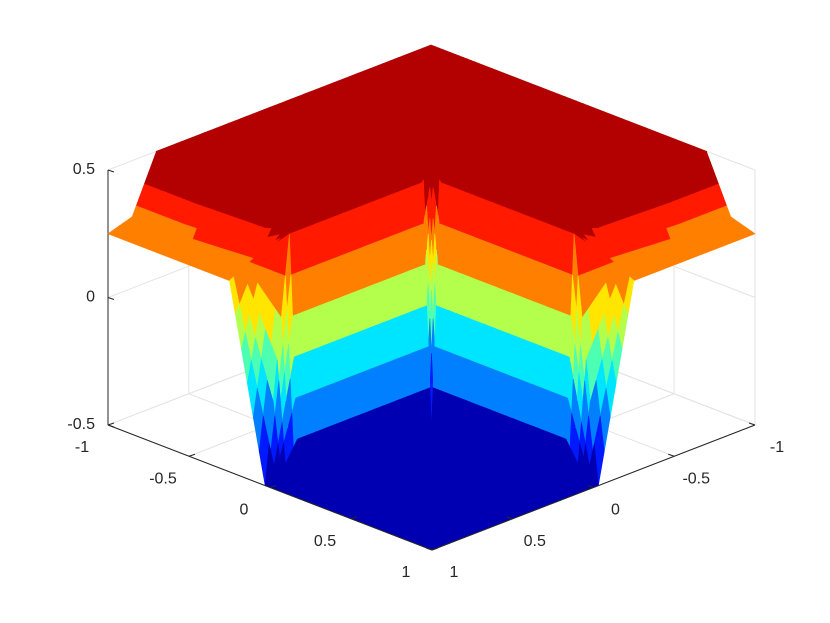 Image resolution: width=830 pixels, height=623 pixels. Describe the element at coordinates (696, 478) in the screenshot. I see `y-tick-label: -0.5` at that location.